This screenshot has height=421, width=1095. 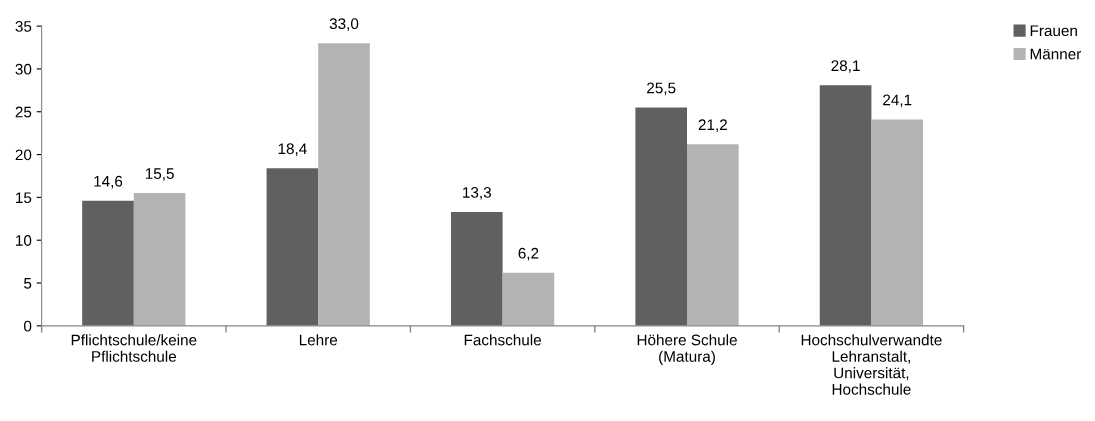 I want to click on legend-label: Frauen, so click(x=1053, y=31).